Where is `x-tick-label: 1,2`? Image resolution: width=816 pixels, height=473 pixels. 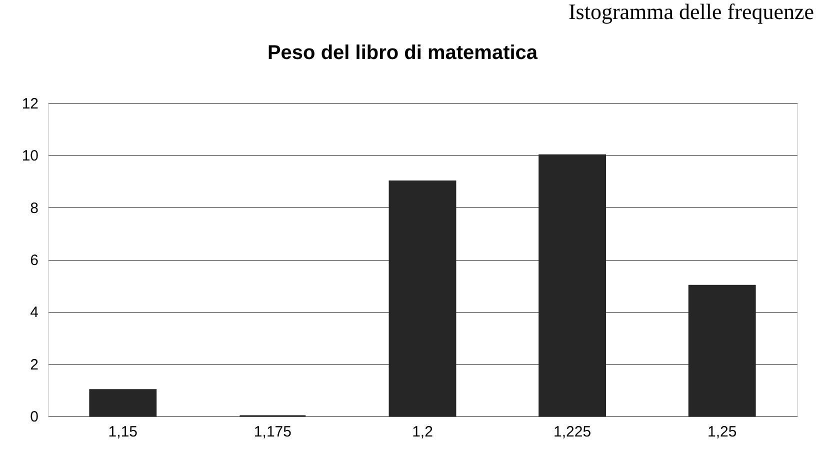
x-tick-label: 1,2 is located at coordinates (422, 432).